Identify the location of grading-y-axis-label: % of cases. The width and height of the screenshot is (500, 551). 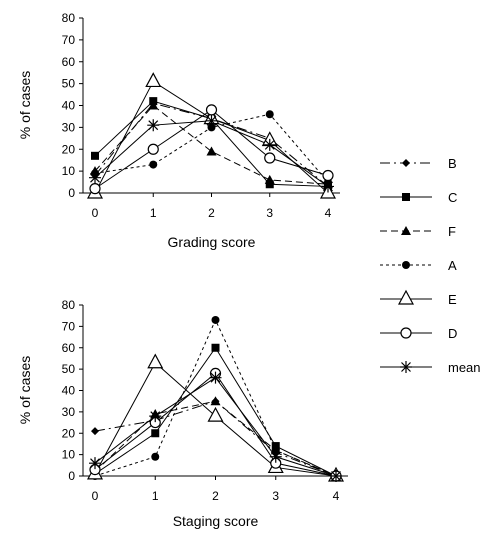
(25, 105).